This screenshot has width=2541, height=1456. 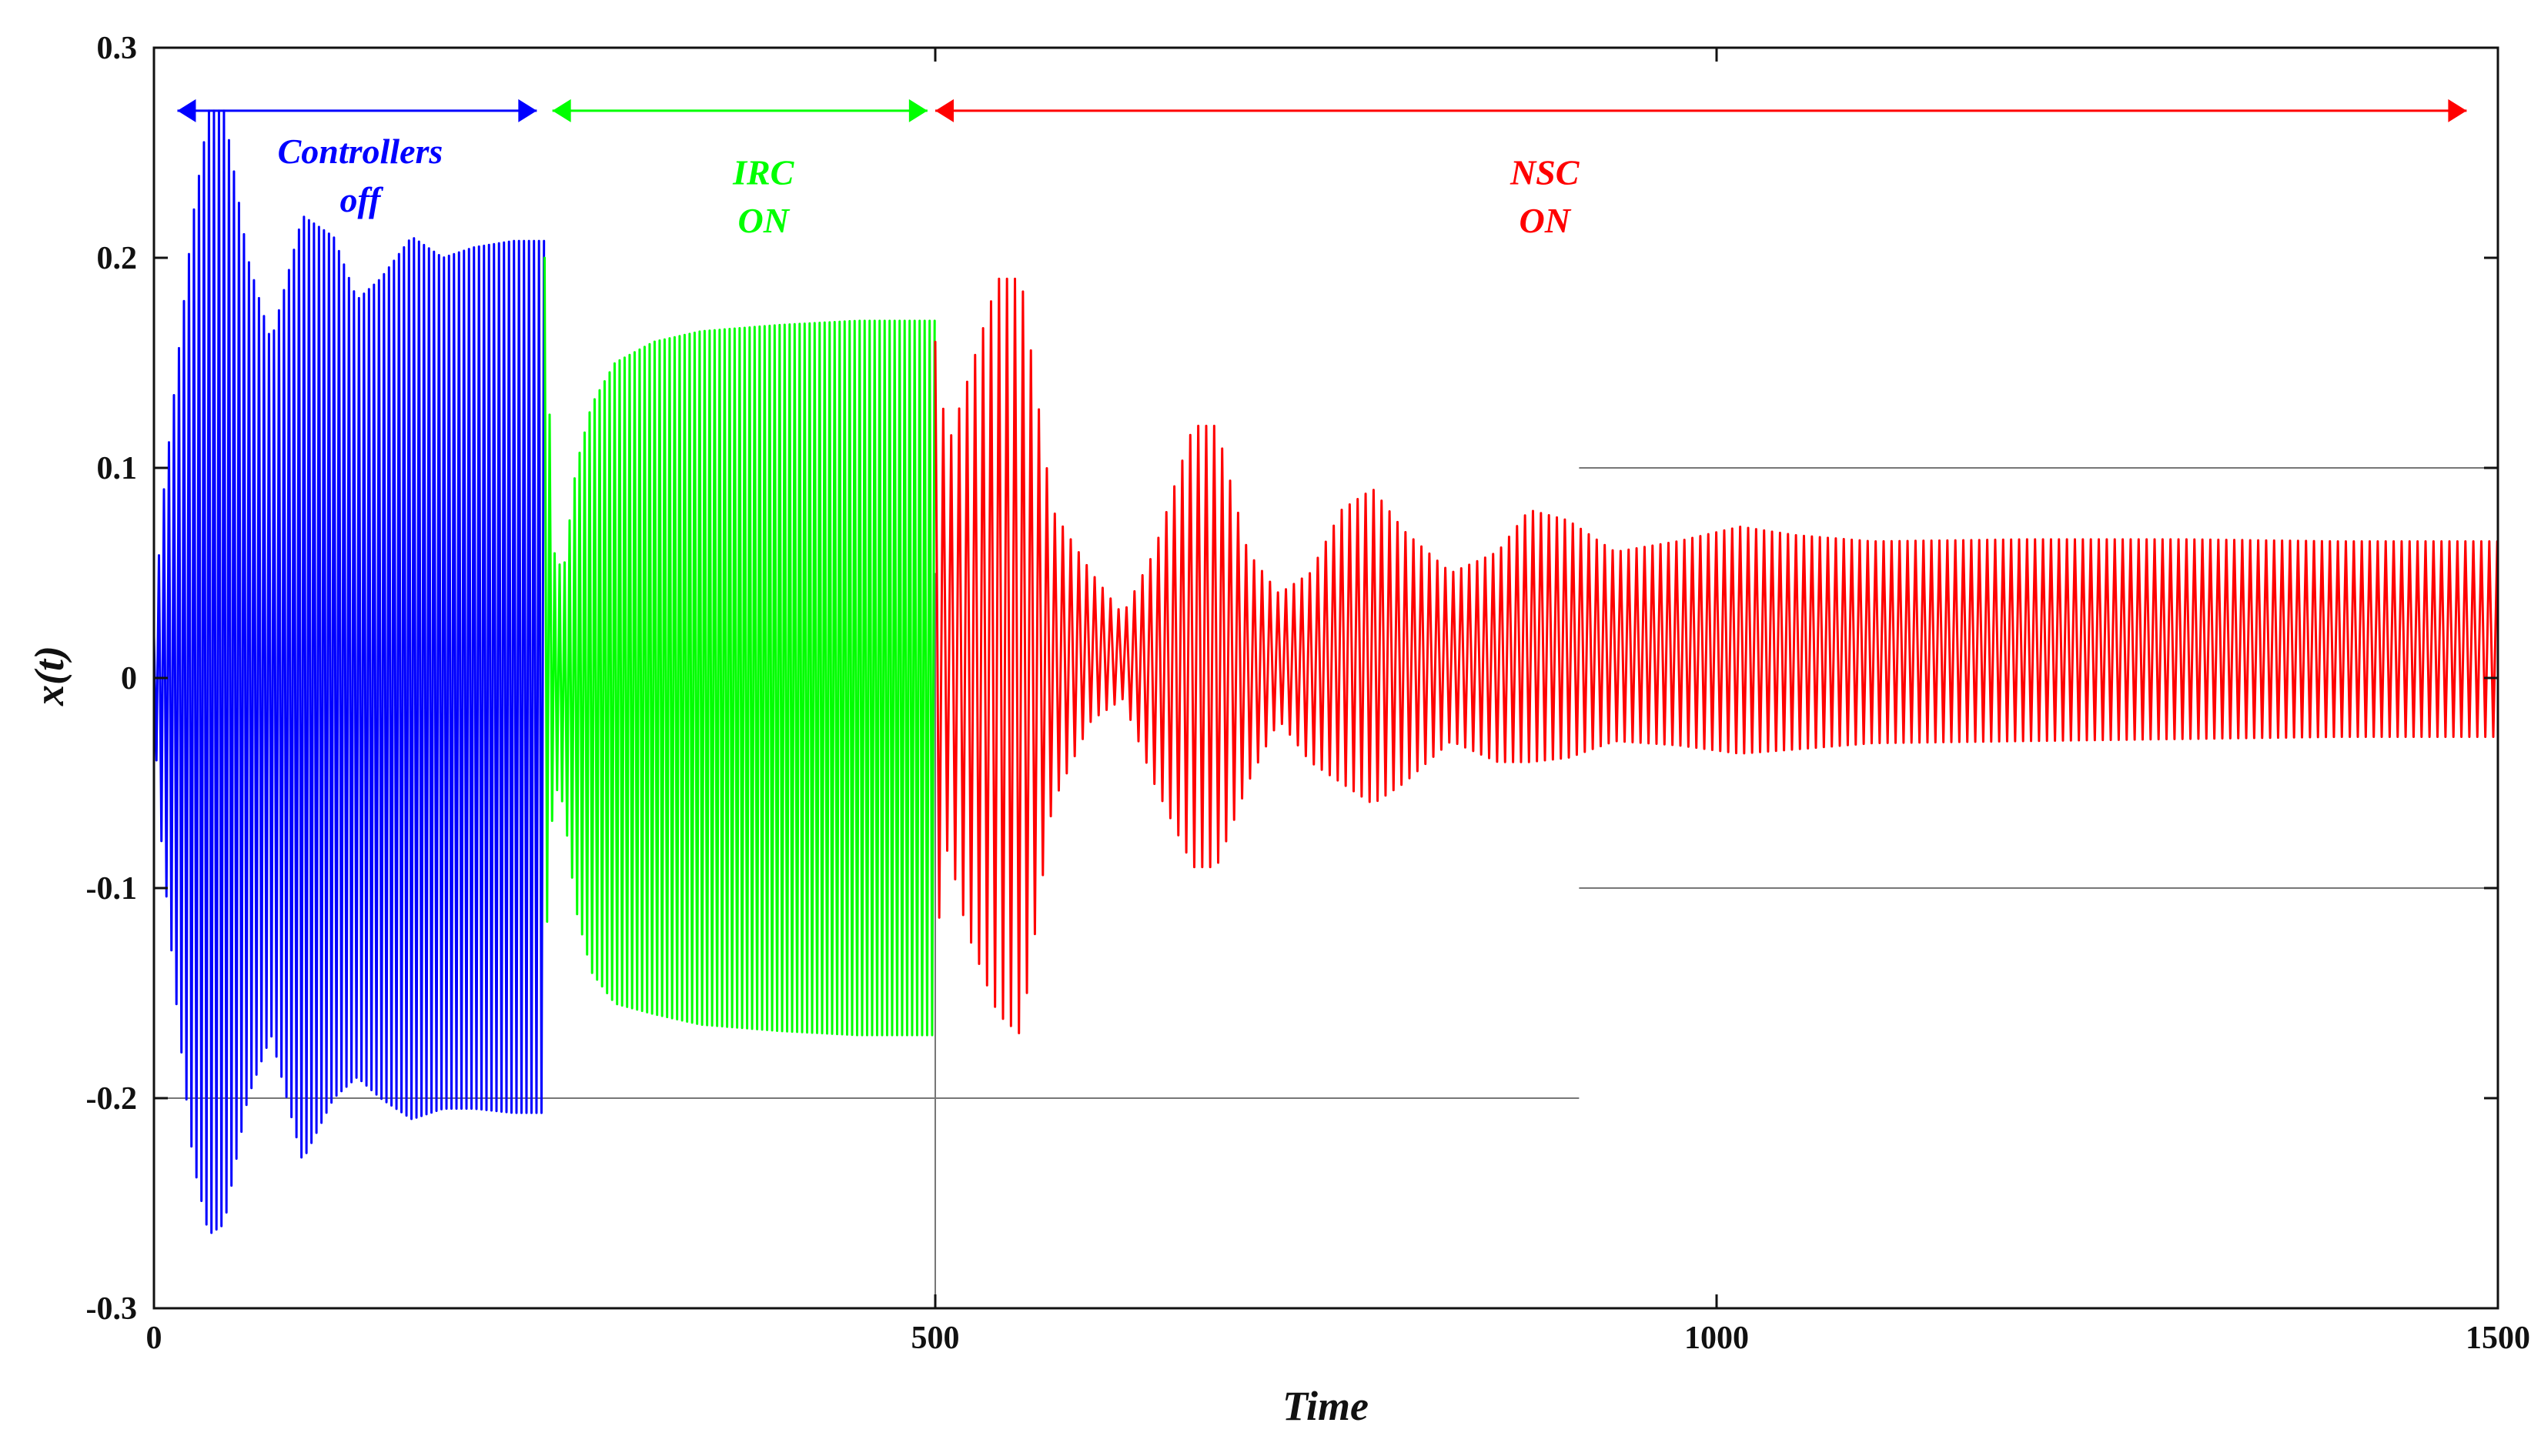 I want to click on x-tick-label-0: 0, so click(x=154, y=1338).